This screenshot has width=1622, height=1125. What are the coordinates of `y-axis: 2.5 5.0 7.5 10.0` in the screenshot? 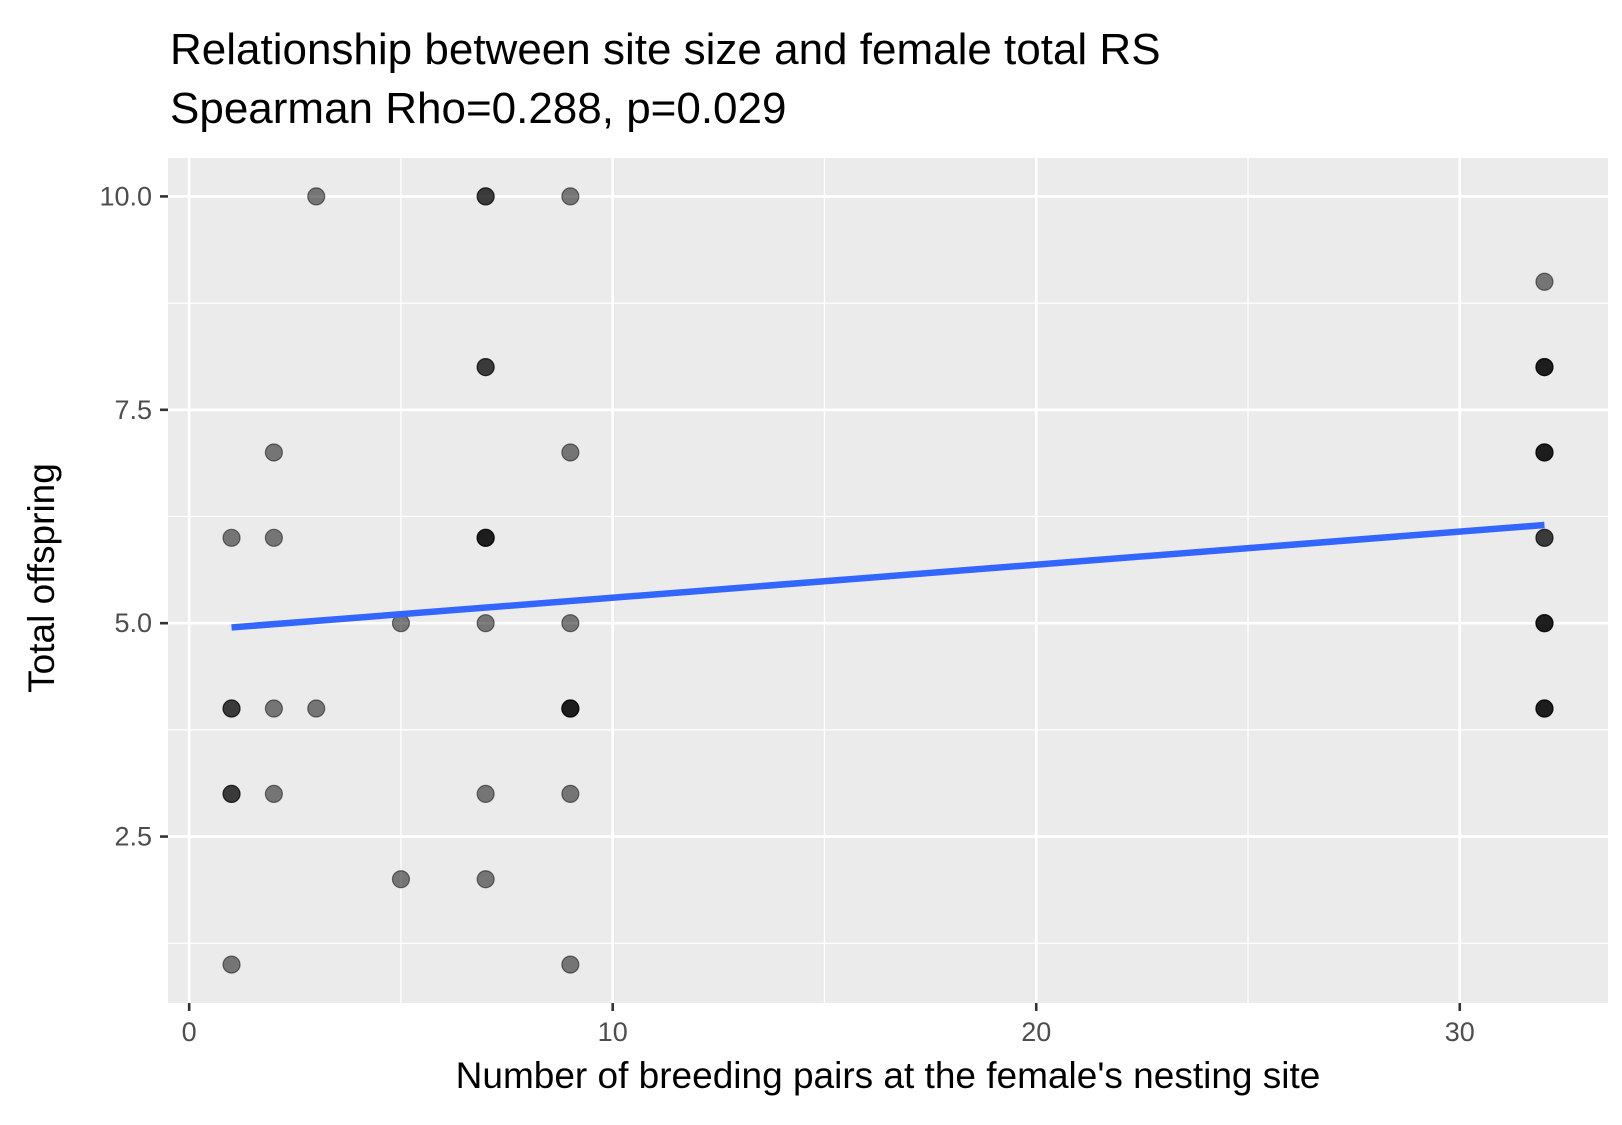 It's located at (133, 516).